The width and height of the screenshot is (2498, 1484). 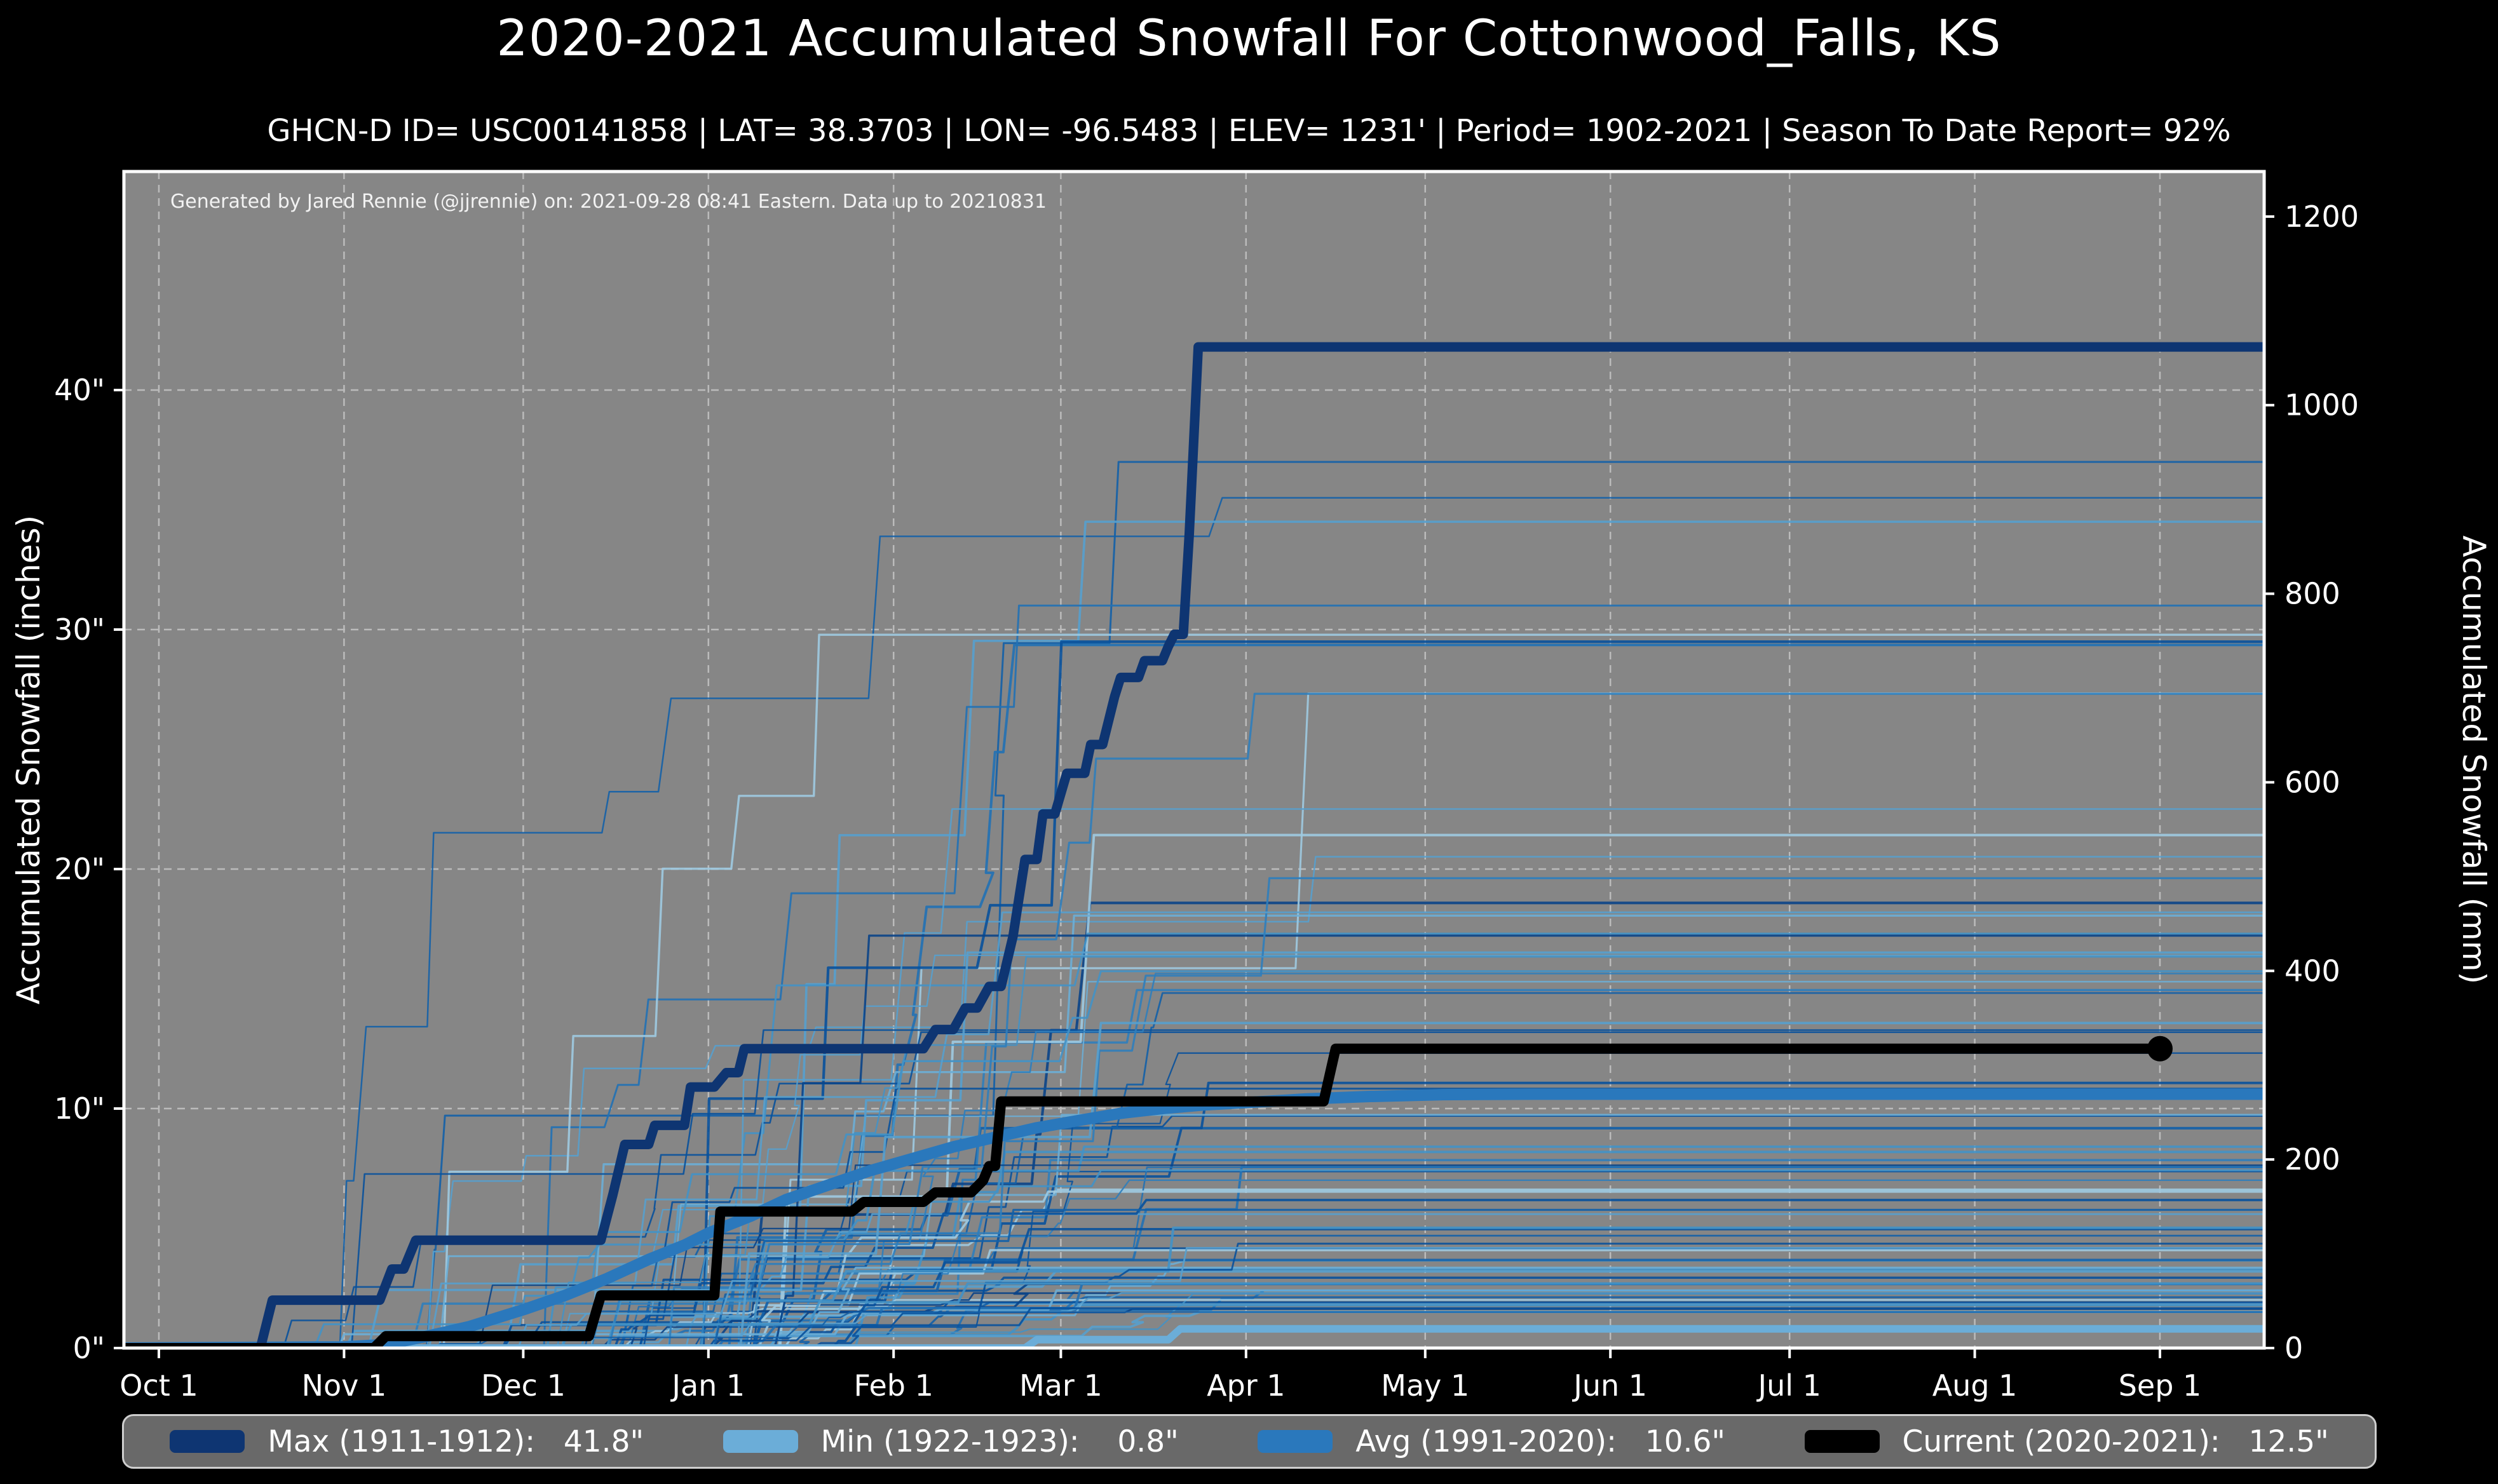 What do you see at coordinates (760, 1442) in the screenshot?
I see `min-line-swatch` at bounding box center [760, 1442].